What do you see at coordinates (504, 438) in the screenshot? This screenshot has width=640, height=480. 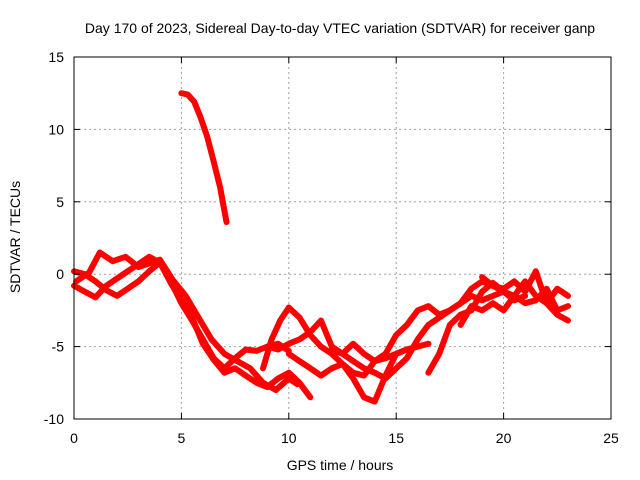 I see `x-tick-label: 20` at bounding box center [504, 438].